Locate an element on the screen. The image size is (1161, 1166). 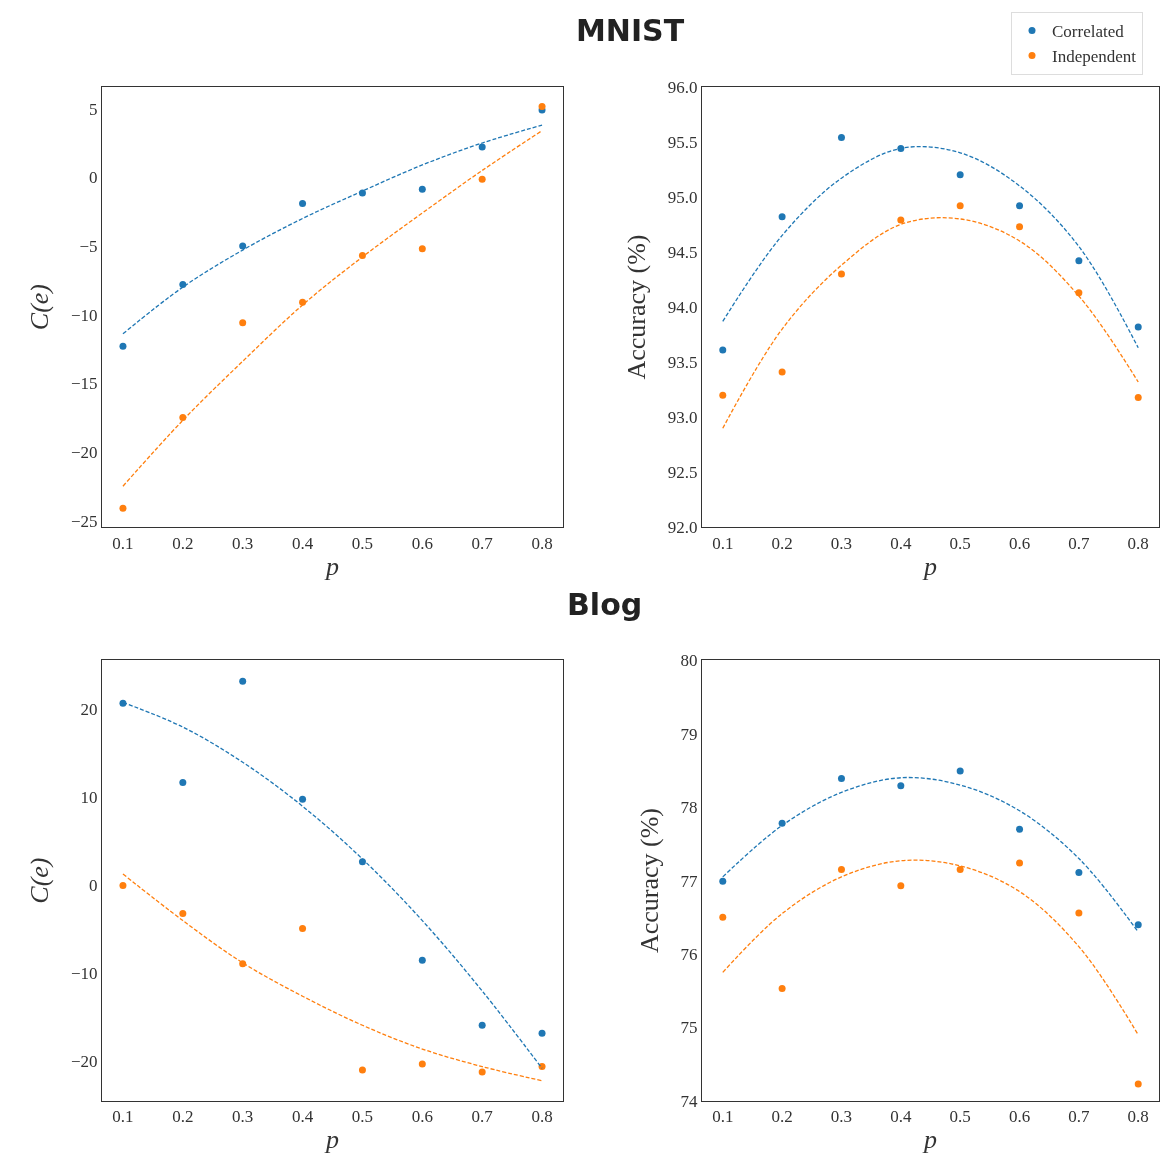
y-tick-label: 78 is located at coordinates (689, 808).